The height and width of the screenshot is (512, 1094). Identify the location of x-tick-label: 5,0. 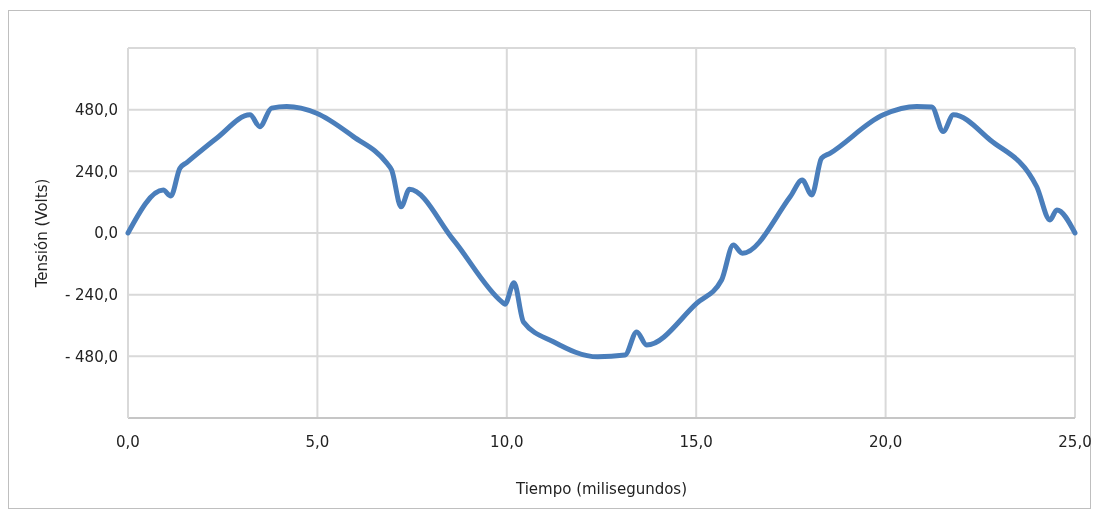
(317, 442).